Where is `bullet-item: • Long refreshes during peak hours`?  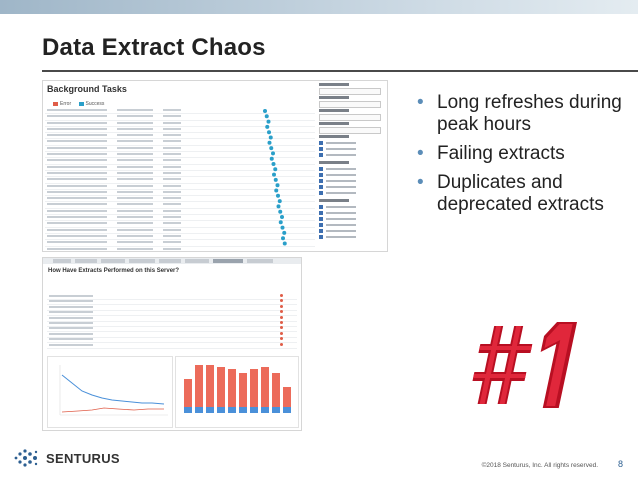 bullet-item: • Long refreshes during peak hours is located at coordinates (520, 114).